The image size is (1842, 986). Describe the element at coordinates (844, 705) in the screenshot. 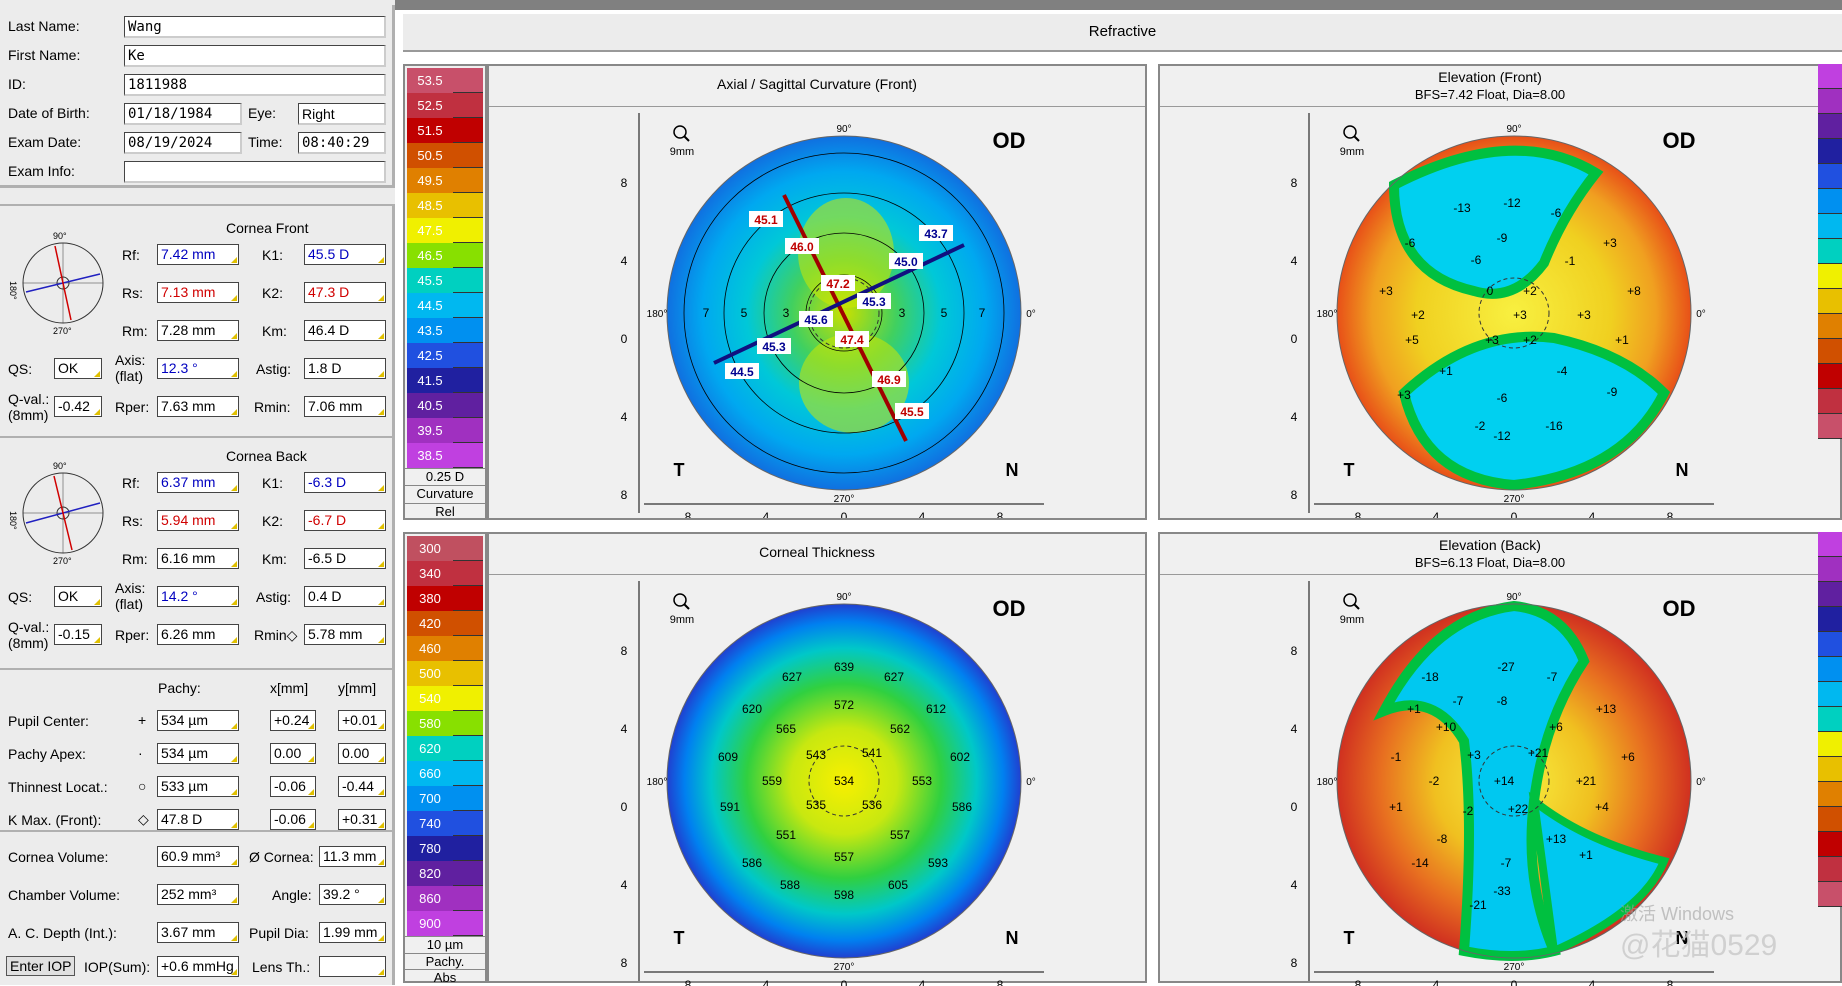

I see `thickness-value: 572` at that location.